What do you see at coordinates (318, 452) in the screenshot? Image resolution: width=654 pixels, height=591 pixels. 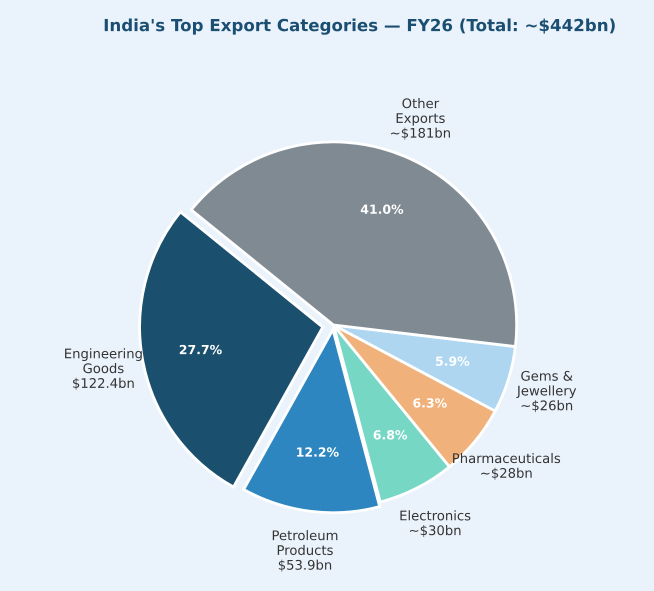 I see `data-label: 12.2%` at bounding box center [318, 452].